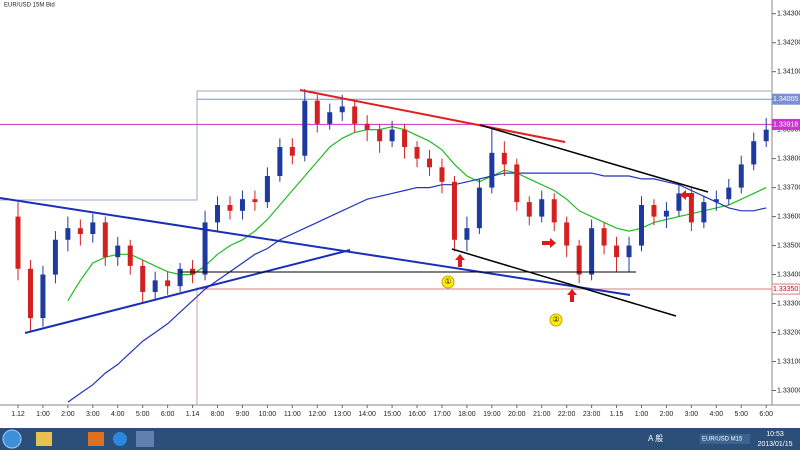 Image resolution: width=800 pixels, height=450 pixels. I want to click on window-button-label: EUR/USD M15, so click(722, 440).